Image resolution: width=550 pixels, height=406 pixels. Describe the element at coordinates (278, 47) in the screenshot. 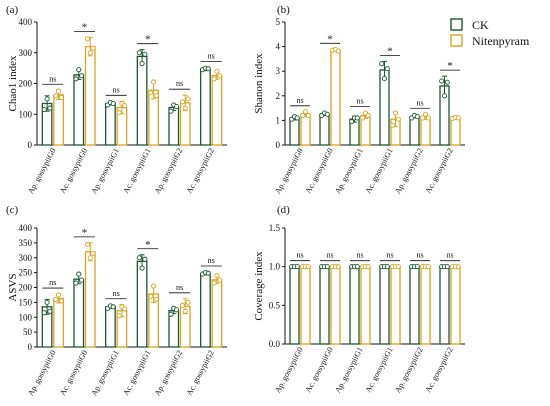

I see `y-tick-label: 4` at that location.